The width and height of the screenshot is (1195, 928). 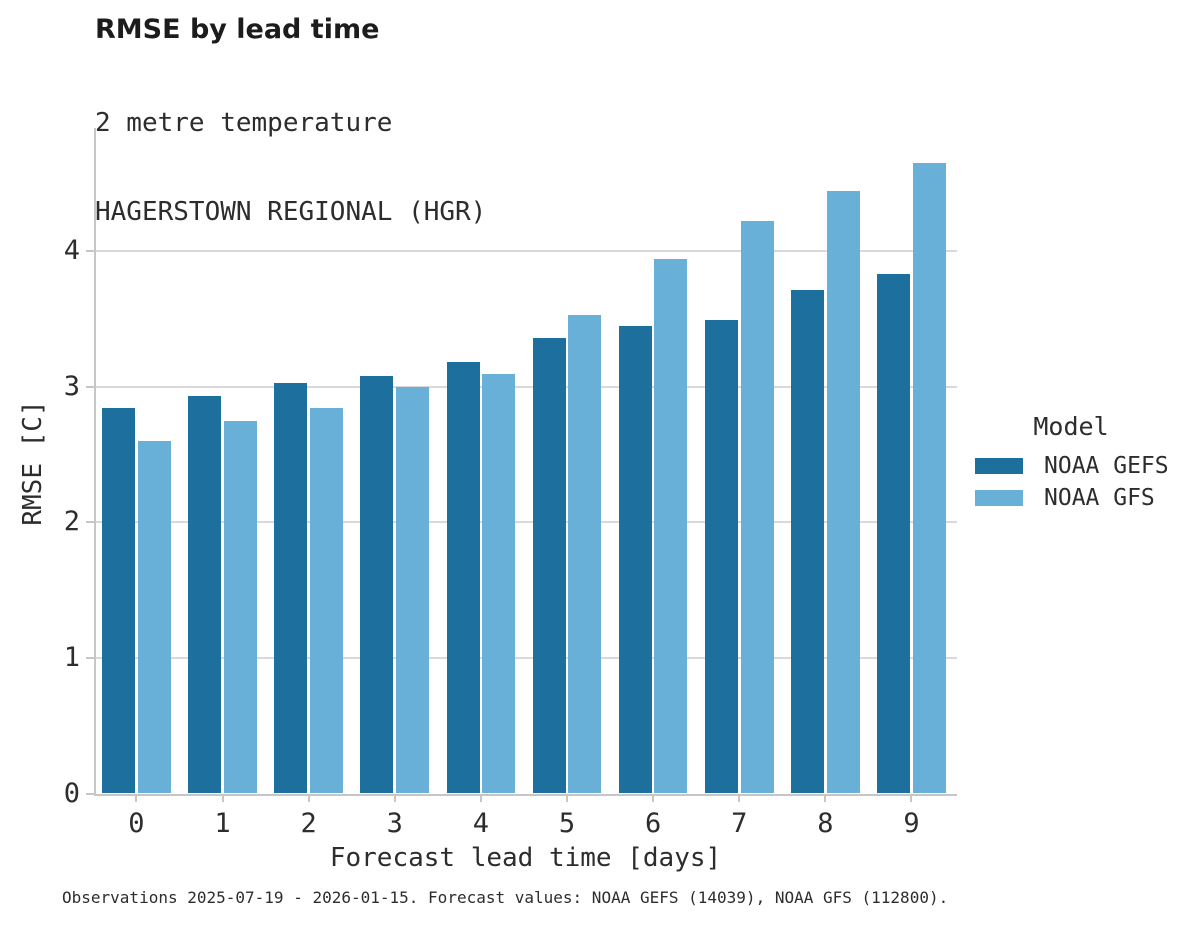 What do you see at coordinates (911, 823) in the screenshot?
I see `x-tick-label: 9` at bounding box center [911, 823].